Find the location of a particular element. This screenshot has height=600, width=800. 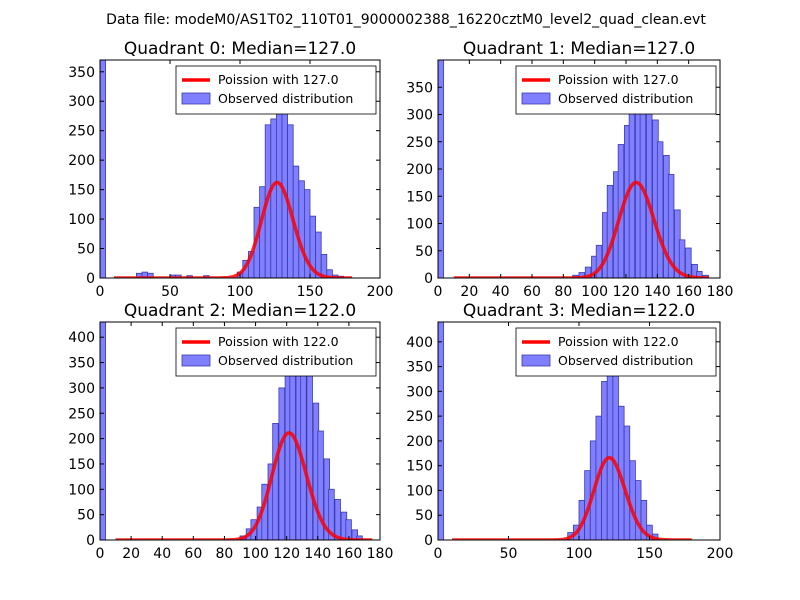

legend-label: Poission with 127.0 is located at coordinates (618, 79).